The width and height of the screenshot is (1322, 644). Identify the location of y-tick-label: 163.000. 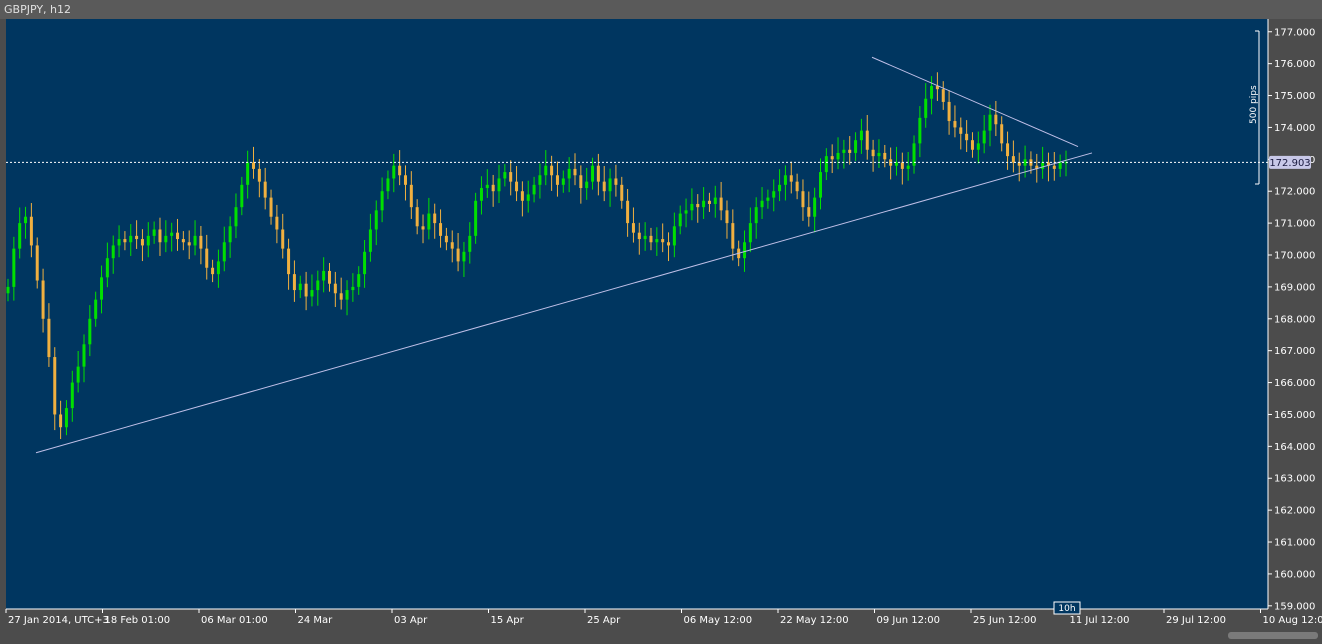
(1294, 479).